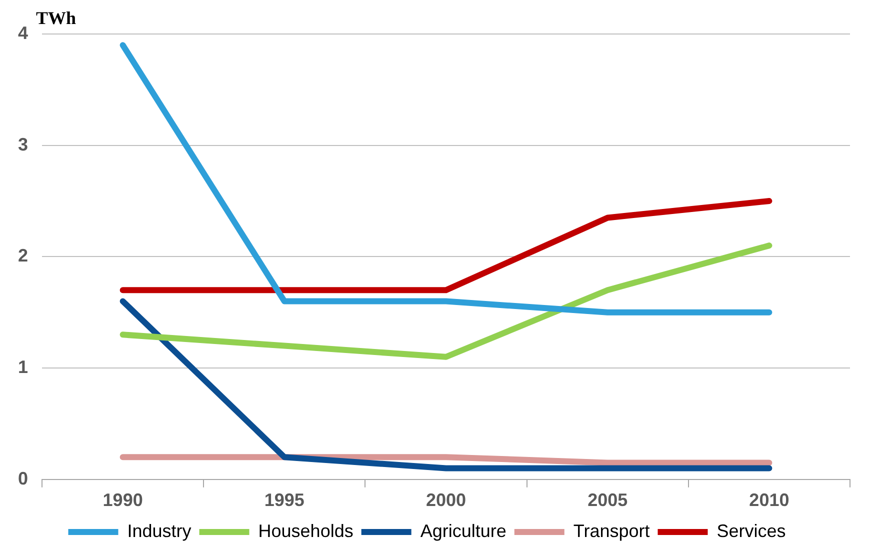 The height and width of the screenshot is (551, 876). I want to click on legend-label: Households, so click(306, 530).